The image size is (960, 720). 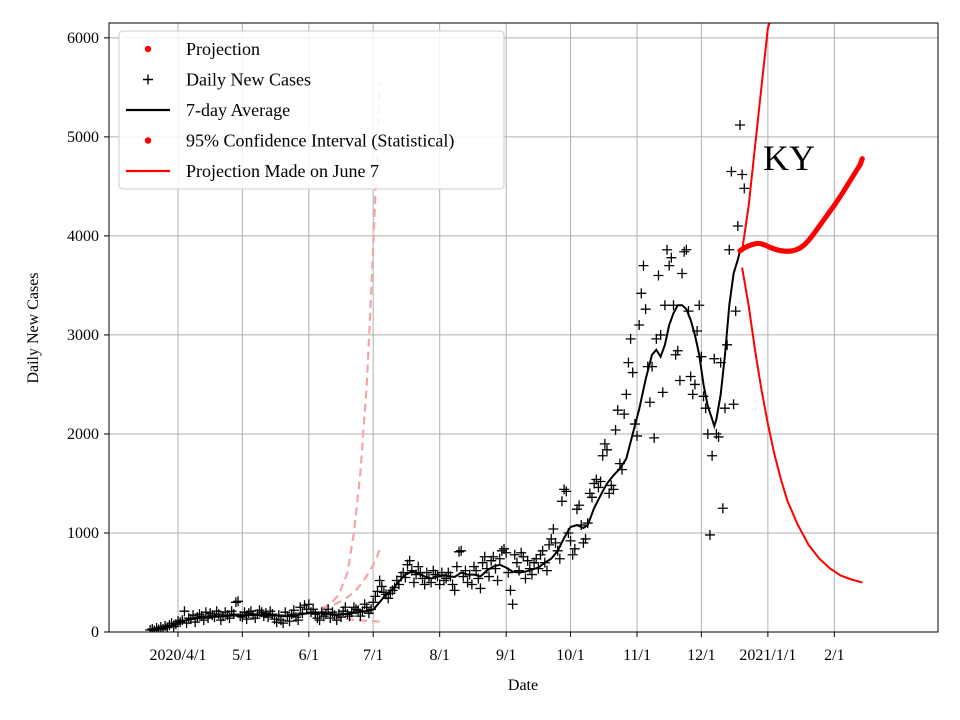 I want to click on projection-markers, so click(x=801, y=205).